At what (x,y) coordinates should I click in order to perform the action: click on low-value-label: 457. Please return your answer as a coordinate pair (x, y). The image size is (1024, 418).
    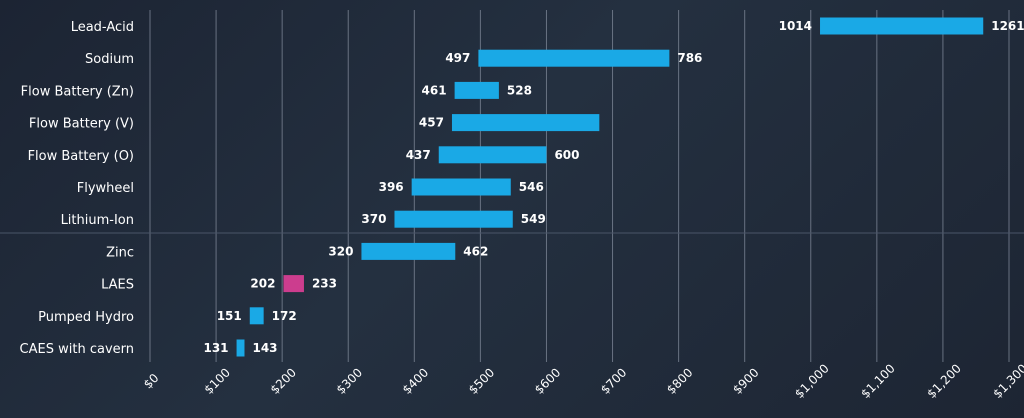
    Looking at the image, I should click on (431, 123).